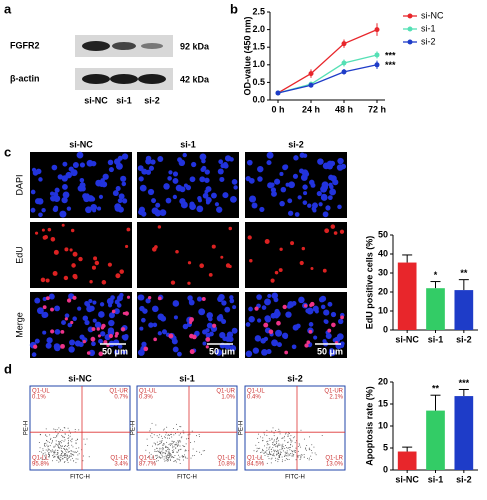  I want to click on scale-label: 50 μm, so click(222, 351).